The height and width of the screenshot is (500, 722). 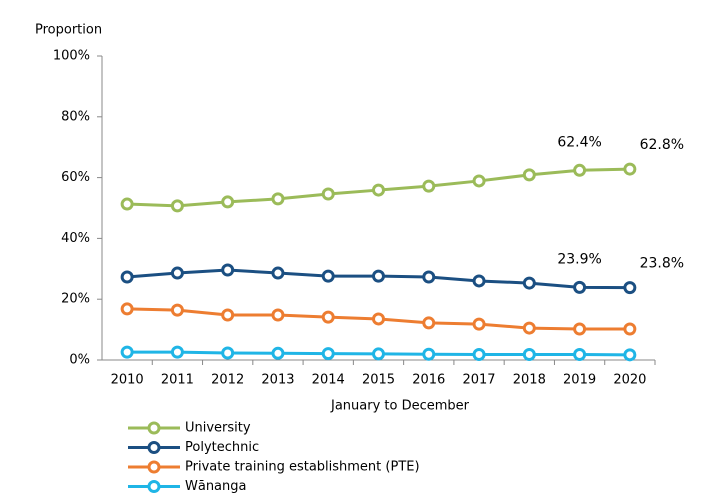 I want to click on x-tick-label: 2018, so click(x=529, y=380).